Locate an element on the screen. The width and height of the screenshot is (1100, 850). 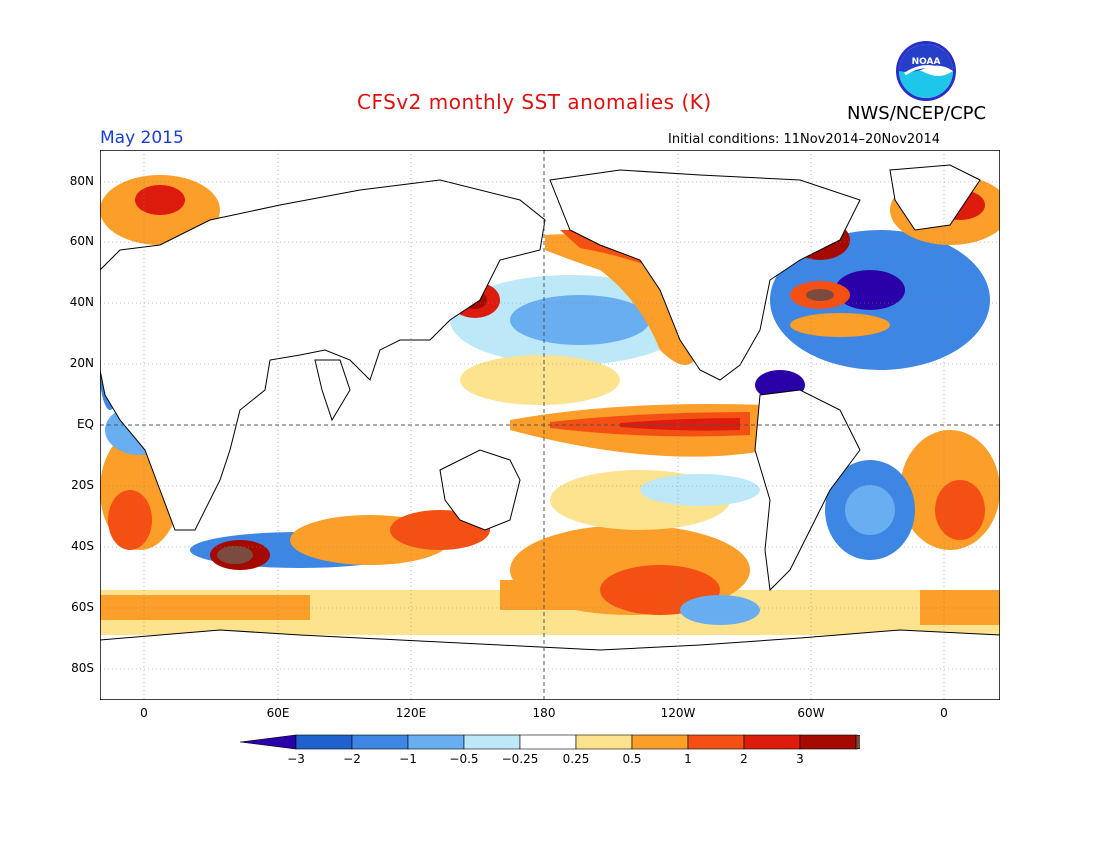
lat-label-80s: 80S is located at coordinates (82, 668).